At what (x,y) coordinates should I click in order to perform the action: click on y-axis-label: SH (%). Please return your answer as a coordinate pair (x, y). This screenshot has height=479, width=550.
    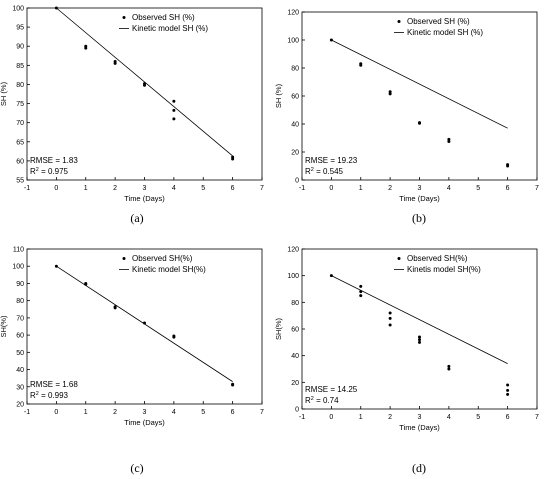
    Looking at the image, I should click on (4, 93).